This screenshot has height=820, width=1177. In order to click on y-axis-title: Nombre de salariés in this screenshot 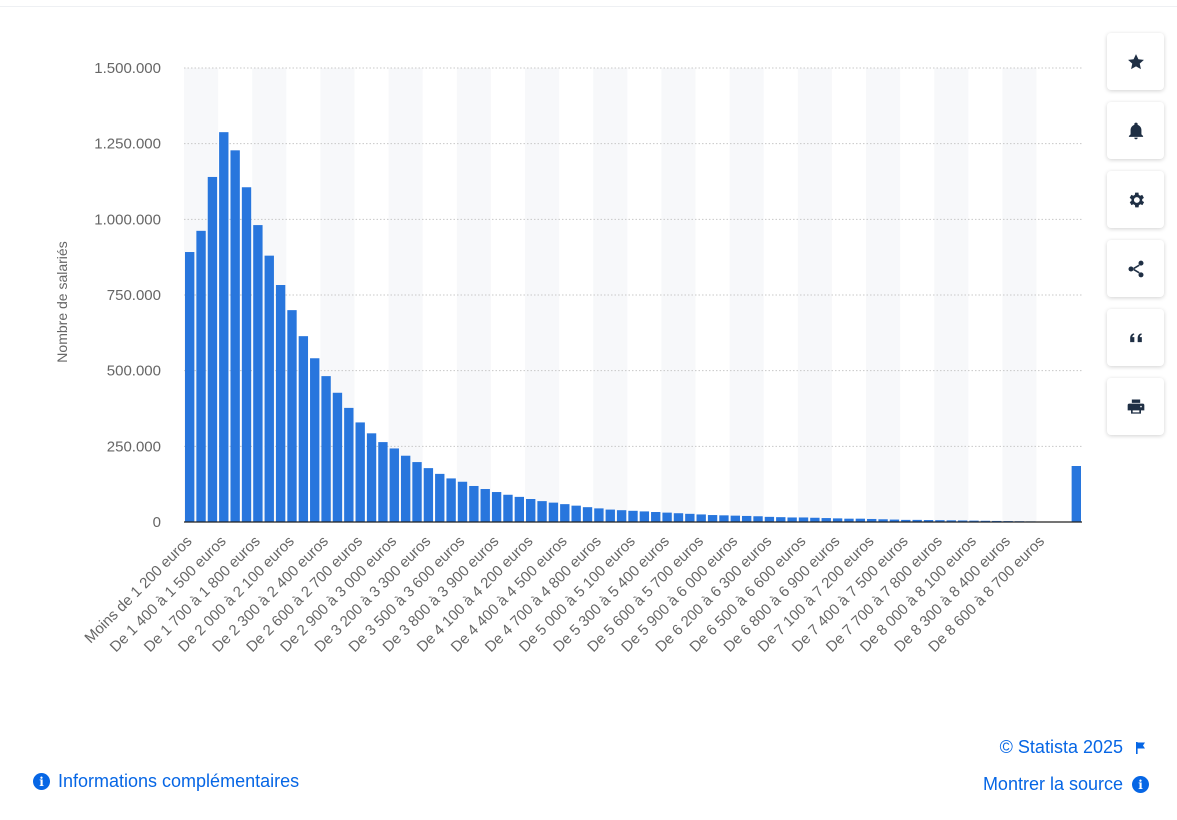, I will do `click(62, 301)`.